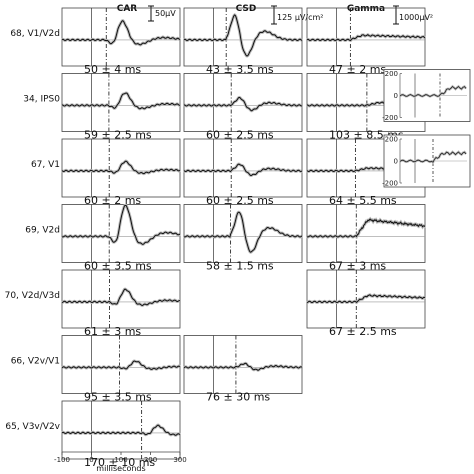  I want to click on panel-car-5: 95 ± 3.5 ms, so click(121, 369).